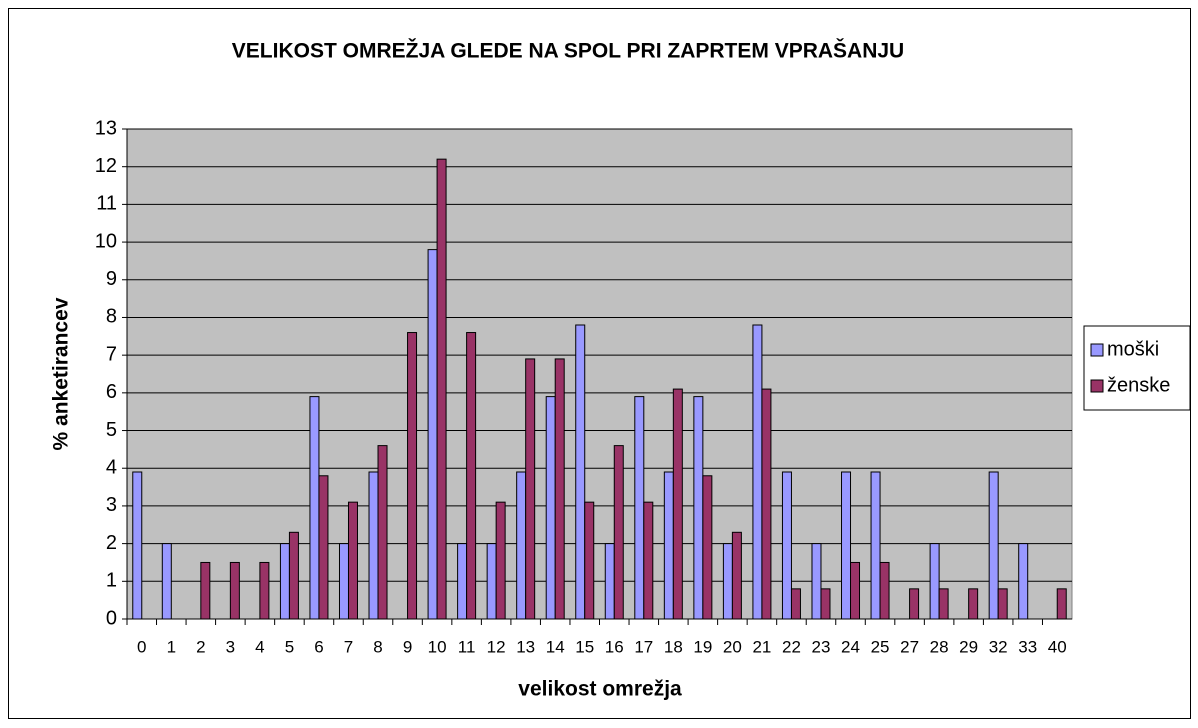 This screenshot has width=1198, height=728. I want to click on x-tick-label: 2, so click(200, 646).